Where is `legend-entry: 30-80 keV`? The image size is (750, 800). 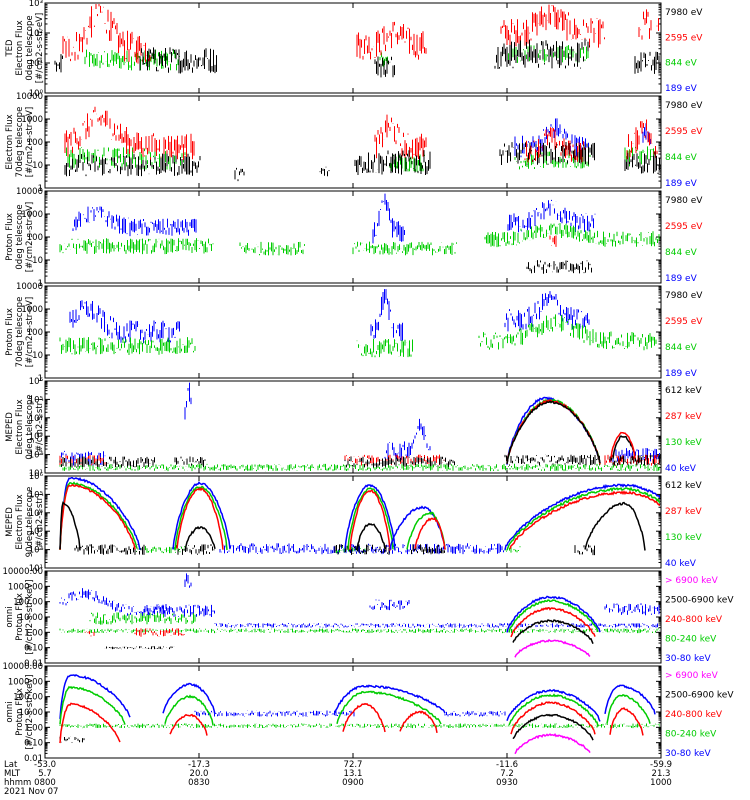
legend-entry: 30-80 keV is located at coordinates (688, 659).